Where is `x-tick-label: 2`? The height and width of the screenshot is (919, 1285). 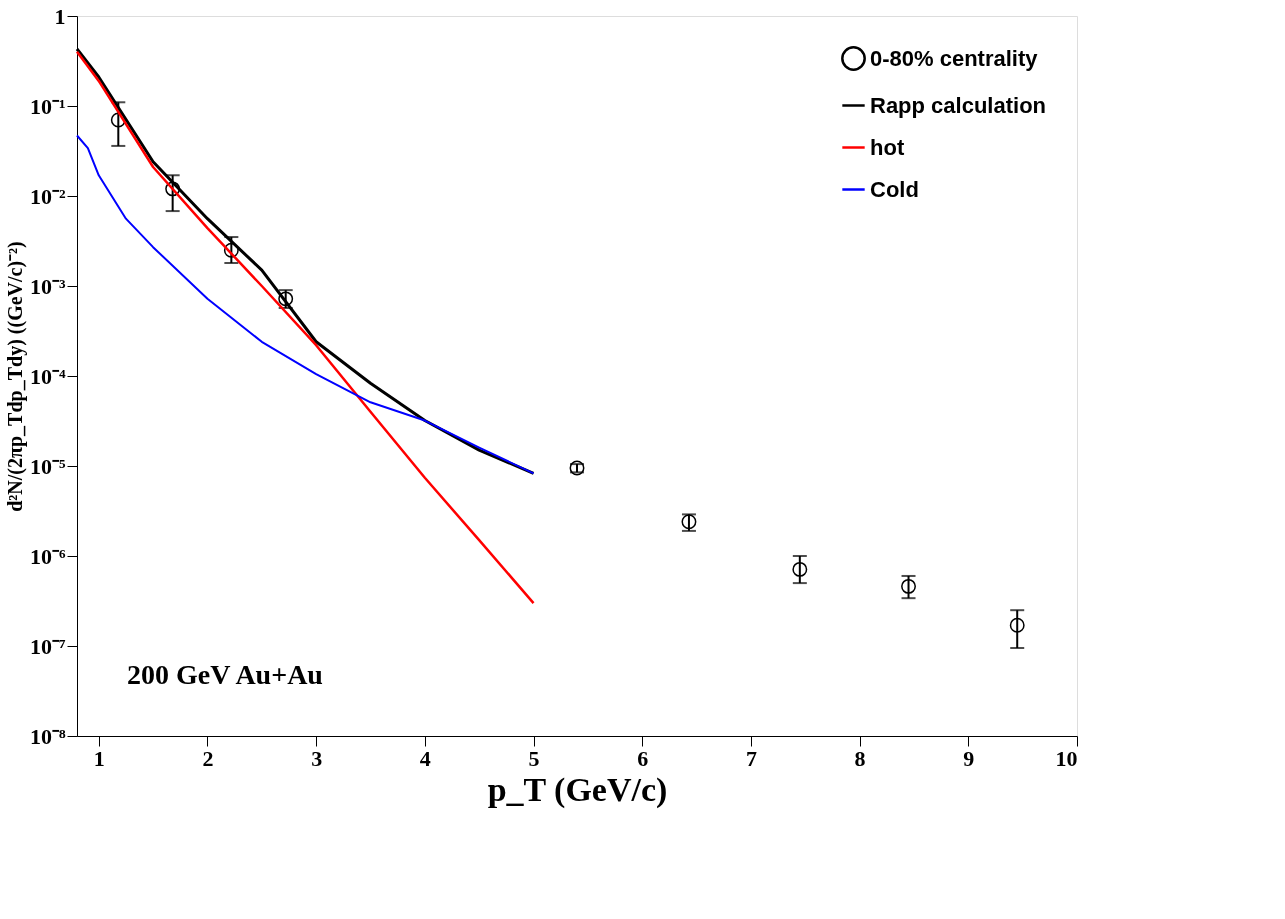 x-tick-label: 2 is located at coordinates (208, 758).